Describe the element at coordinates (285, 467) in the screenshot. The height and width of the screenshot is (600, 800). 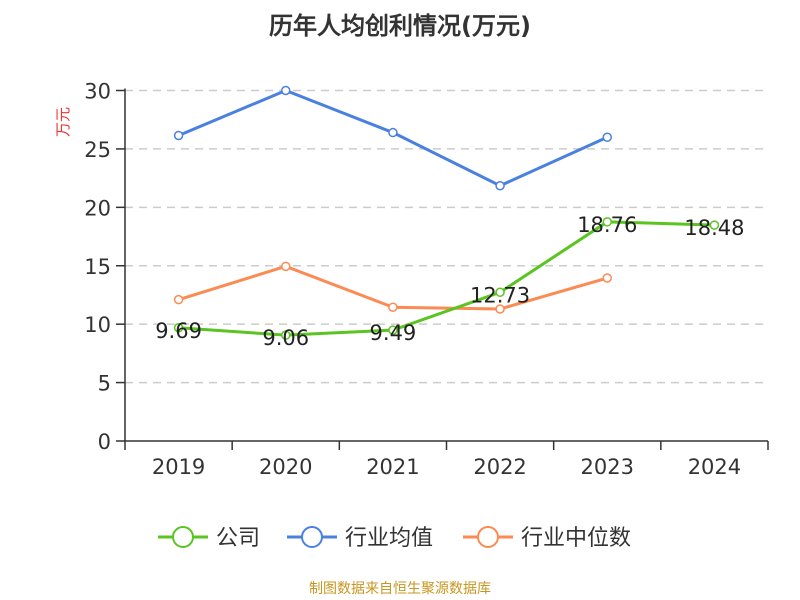
I see `x-tick-label: 2020` at that location.